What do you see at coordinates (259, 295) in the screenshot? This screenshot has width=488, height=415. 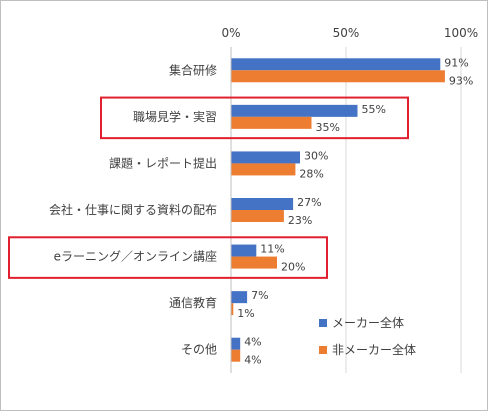 I see `data-label: 7%` at bounding box center [259, 295].